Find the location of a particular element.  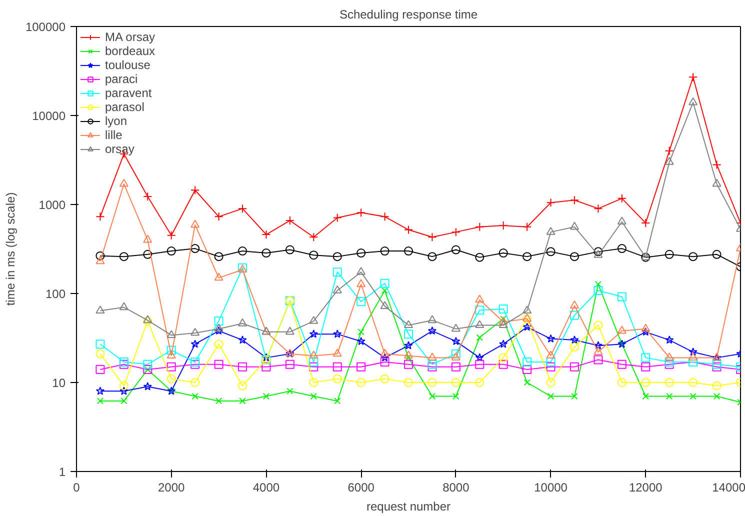

y-tick-label: 1 is located at coordinates (62, 472).